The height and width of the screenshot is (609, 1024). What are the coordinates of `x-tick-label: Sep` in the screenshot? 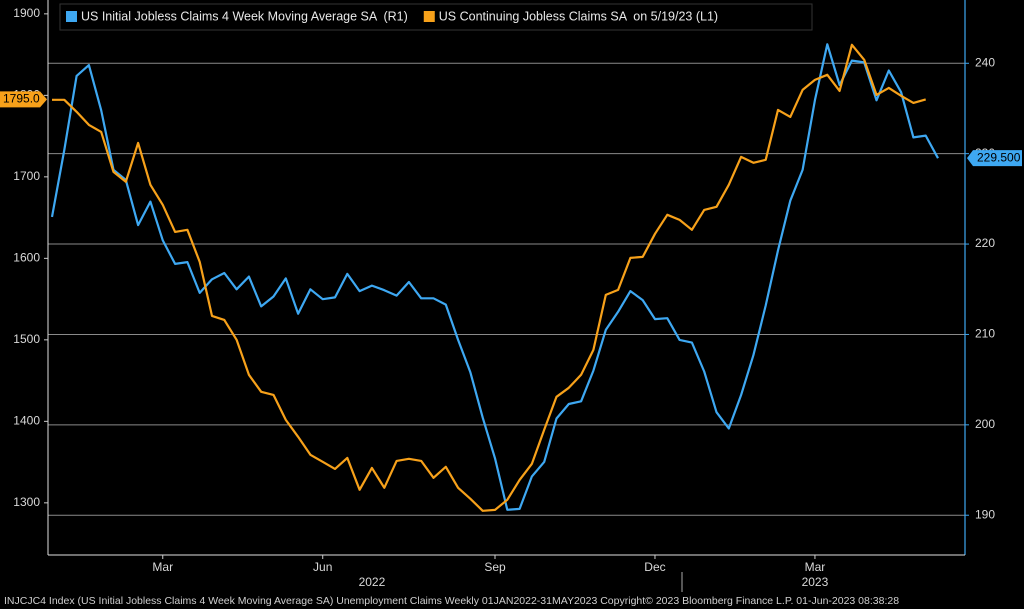 It's located at (495, 567).